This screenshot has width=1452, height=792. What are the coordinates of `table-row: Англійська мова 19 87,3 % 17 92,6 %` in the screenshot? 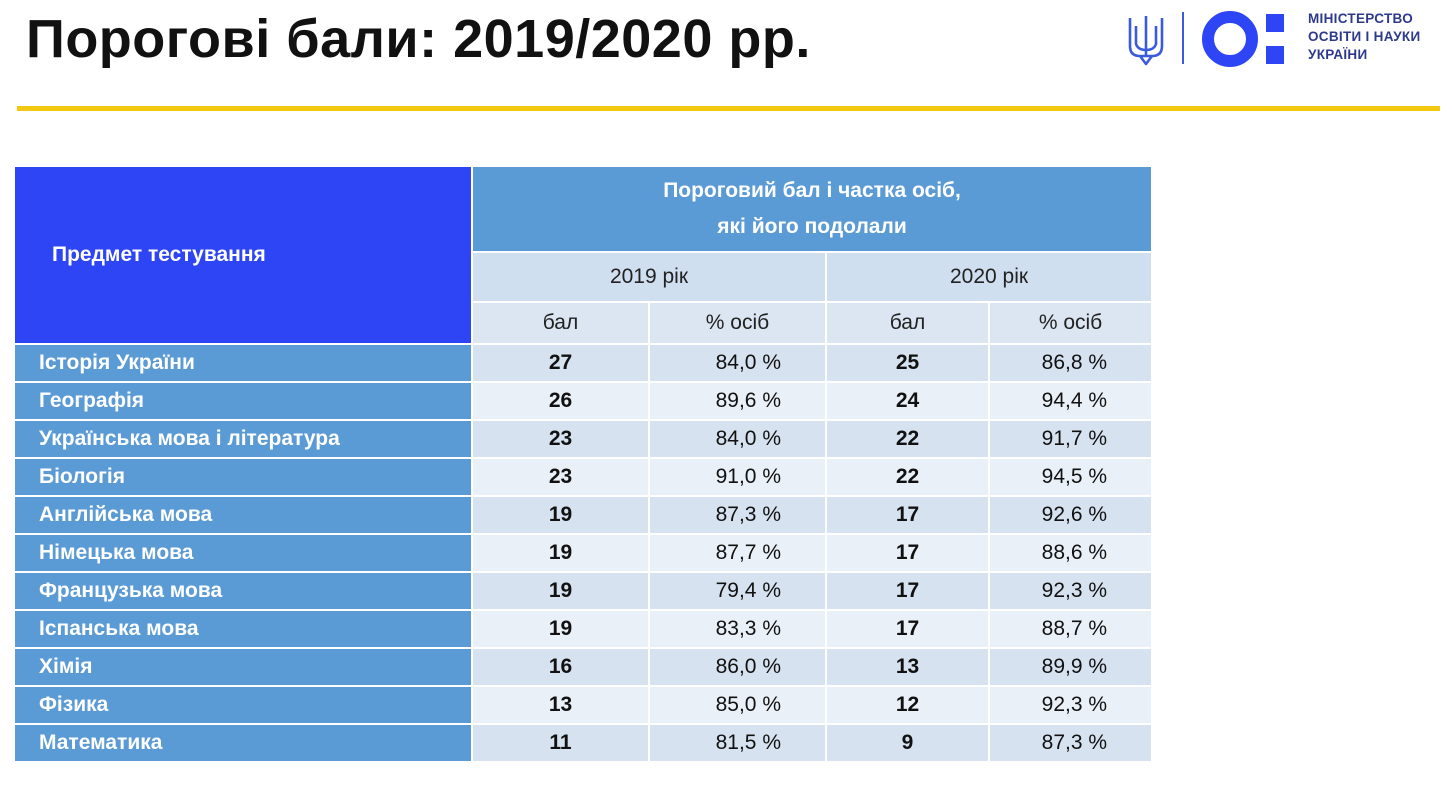 It's located at (583, 515).